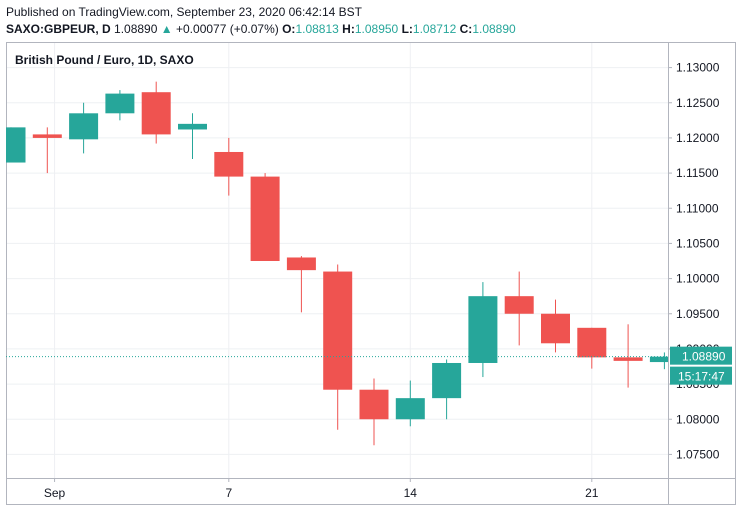 This screenshot has width=740, height=513. I want to click on time-tick-label: 7, so click(228, 493).